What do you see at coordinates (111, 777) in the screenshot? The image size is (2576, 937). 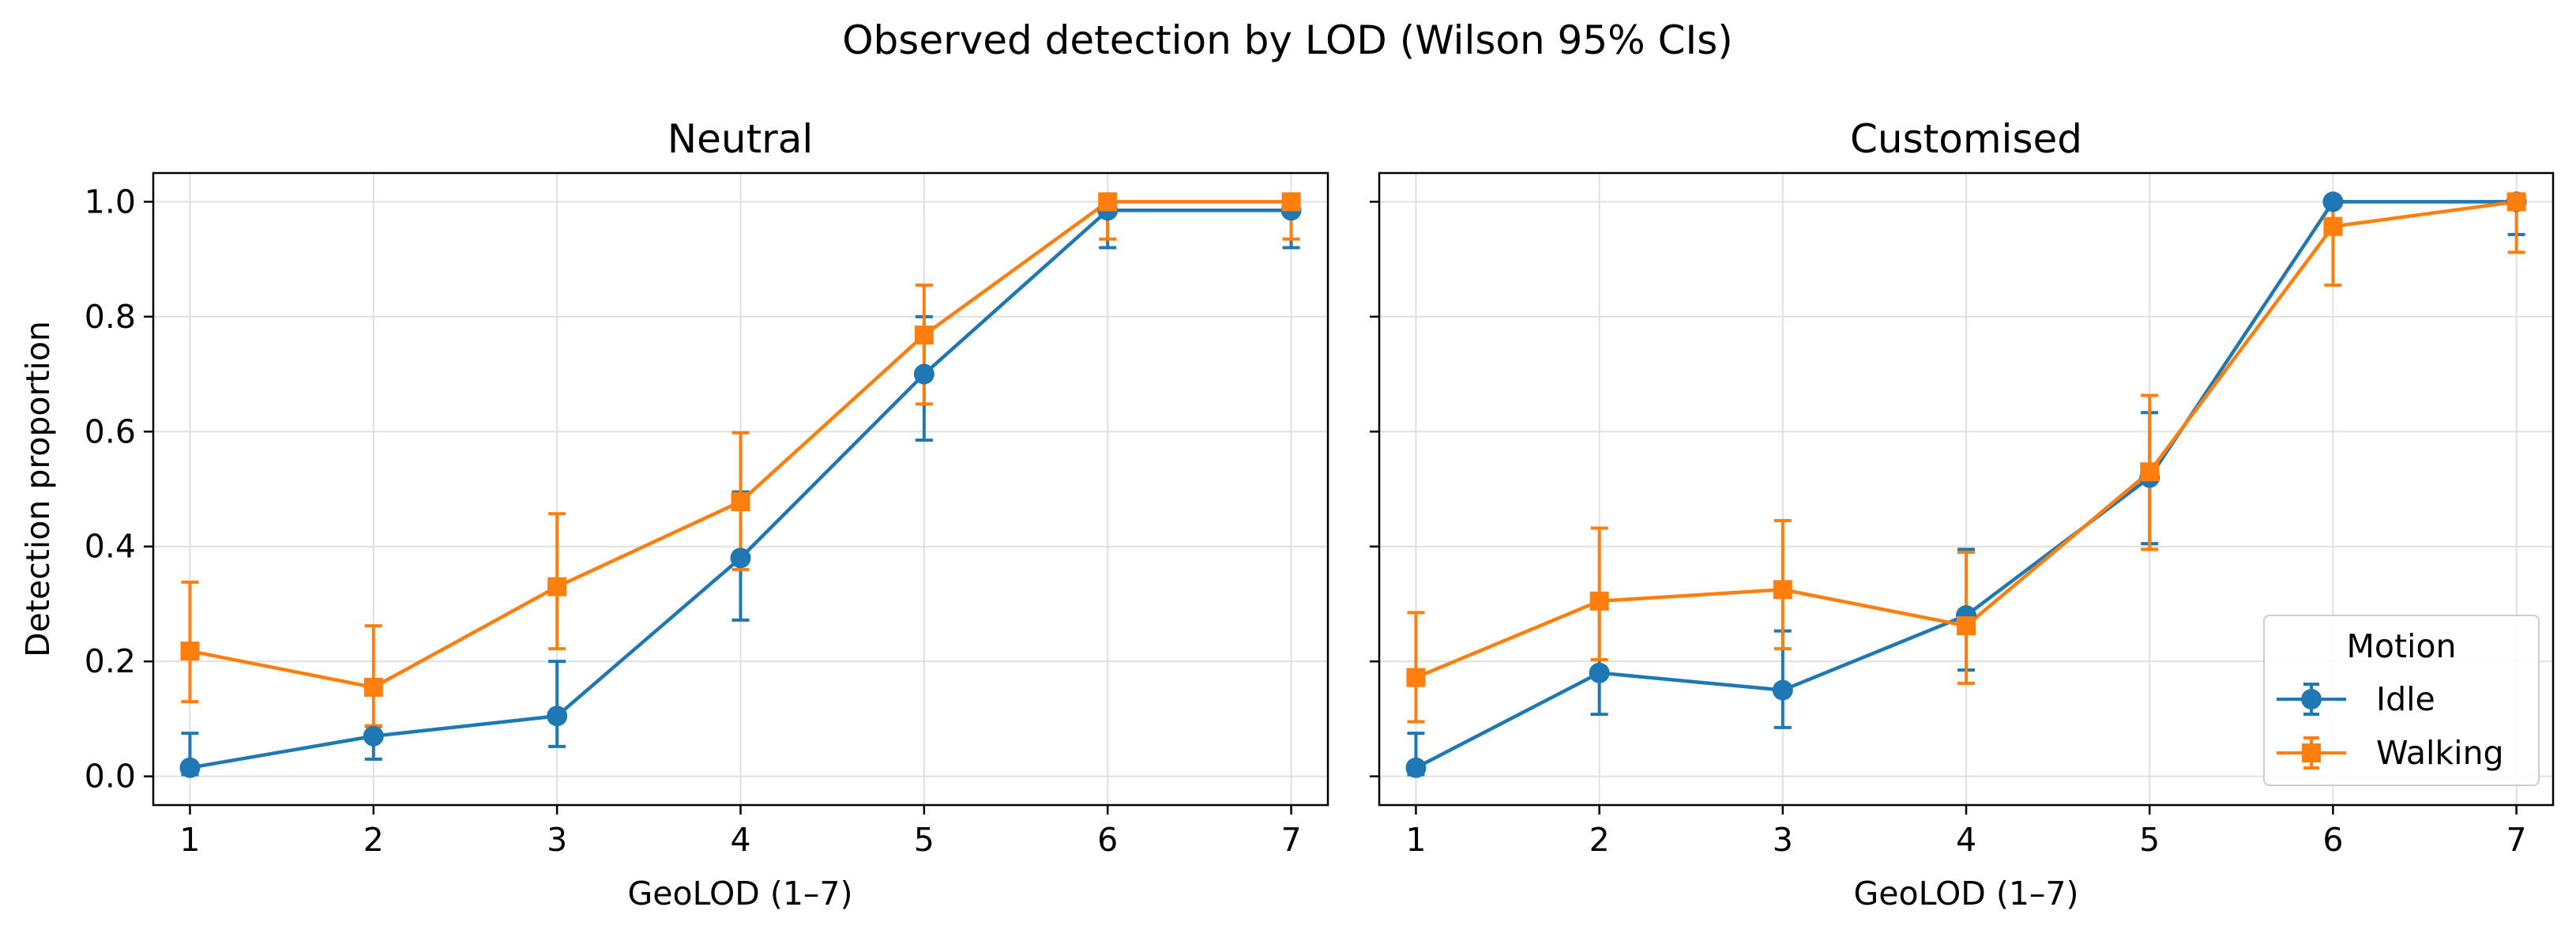 I see `y-tick-label: 0.0` at bounding box center [111, 777].